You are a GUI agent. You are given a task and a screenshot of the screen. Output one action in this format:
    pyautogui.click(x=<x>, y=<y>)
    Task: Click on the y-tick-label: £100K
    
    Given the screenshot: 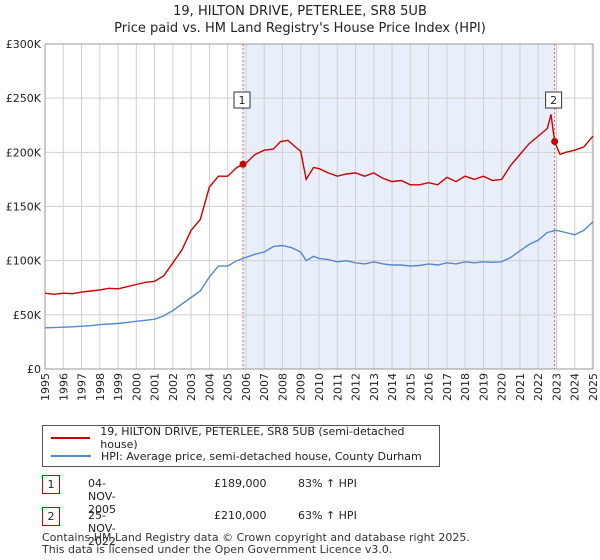 What is the action you would take?
    pyautogui.click(x=24, y=261)
    